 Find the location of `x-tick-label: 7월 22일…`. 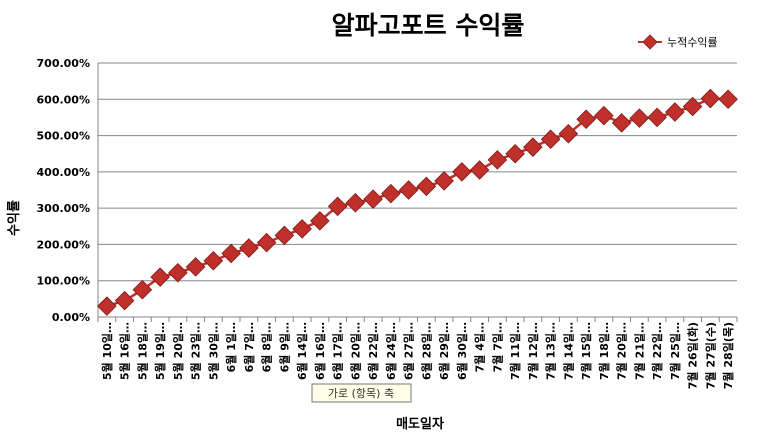

x-tick-label: 7월 22일… is located at coordinates (657, 351).